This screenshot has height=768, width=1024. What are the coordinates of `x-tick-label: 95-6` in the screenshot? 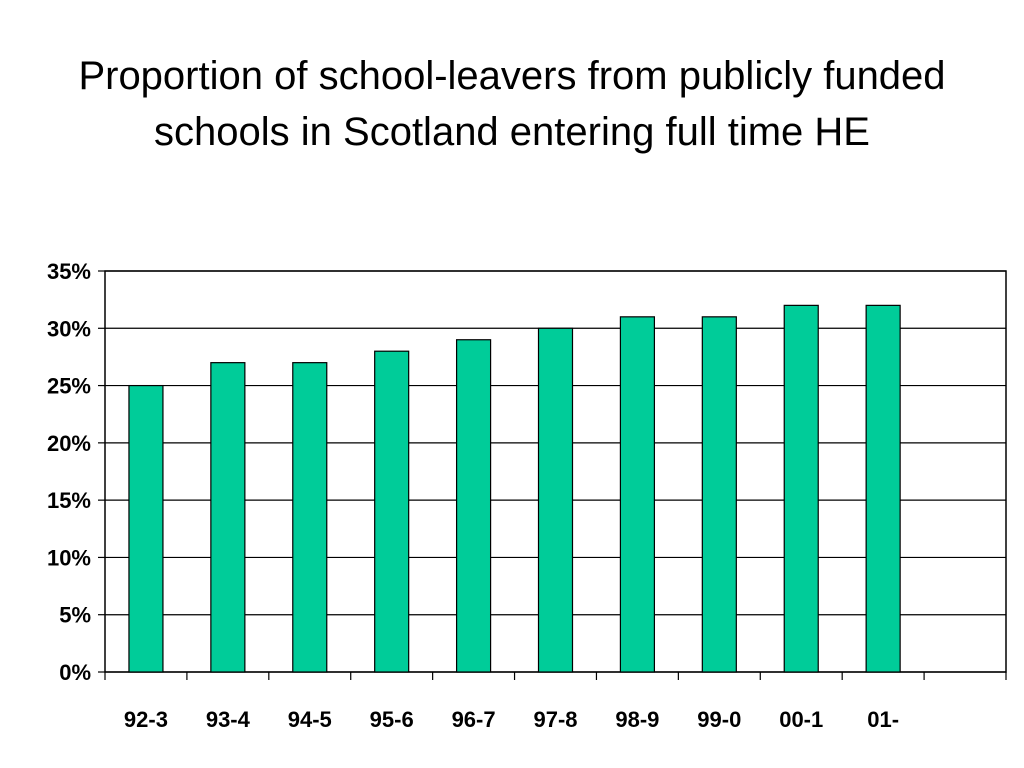 It's located at (392, 719).